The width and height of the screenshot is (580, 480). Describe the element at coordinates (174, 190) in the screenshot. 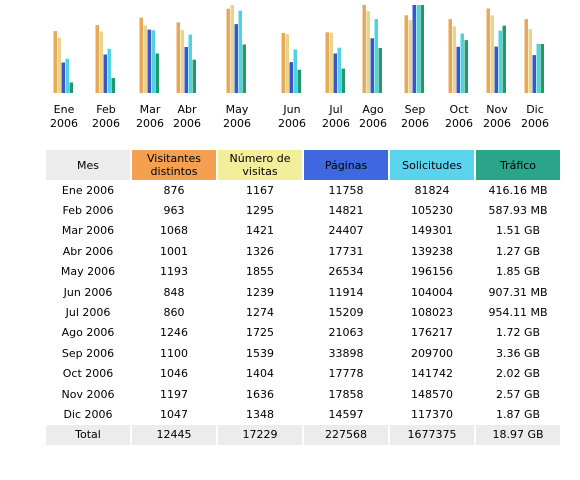

I see `cell-visitors: 876` at that location.